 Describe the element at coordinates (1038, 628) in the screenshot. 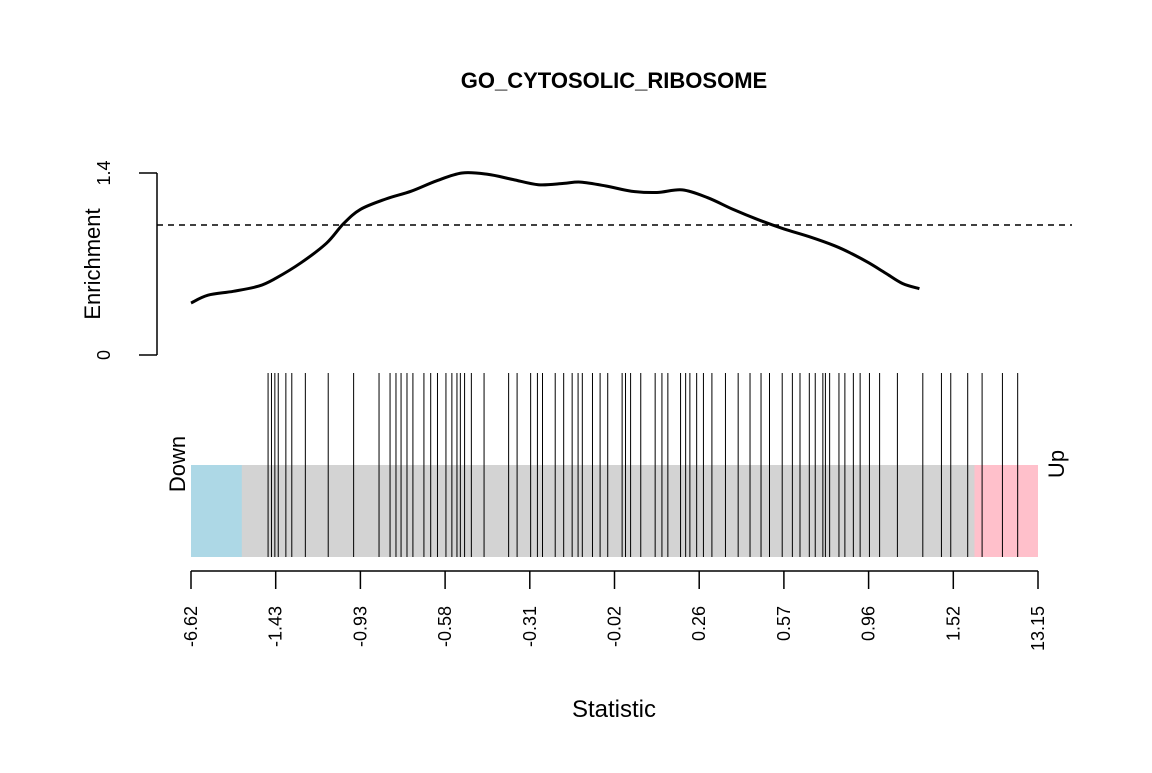

I see `x-tick-label: 13.15` at that location.